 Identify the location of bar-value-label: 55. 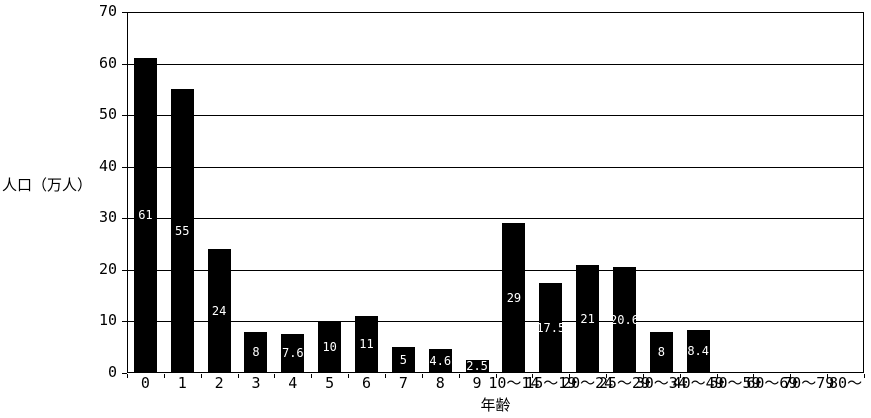
(182, 230).